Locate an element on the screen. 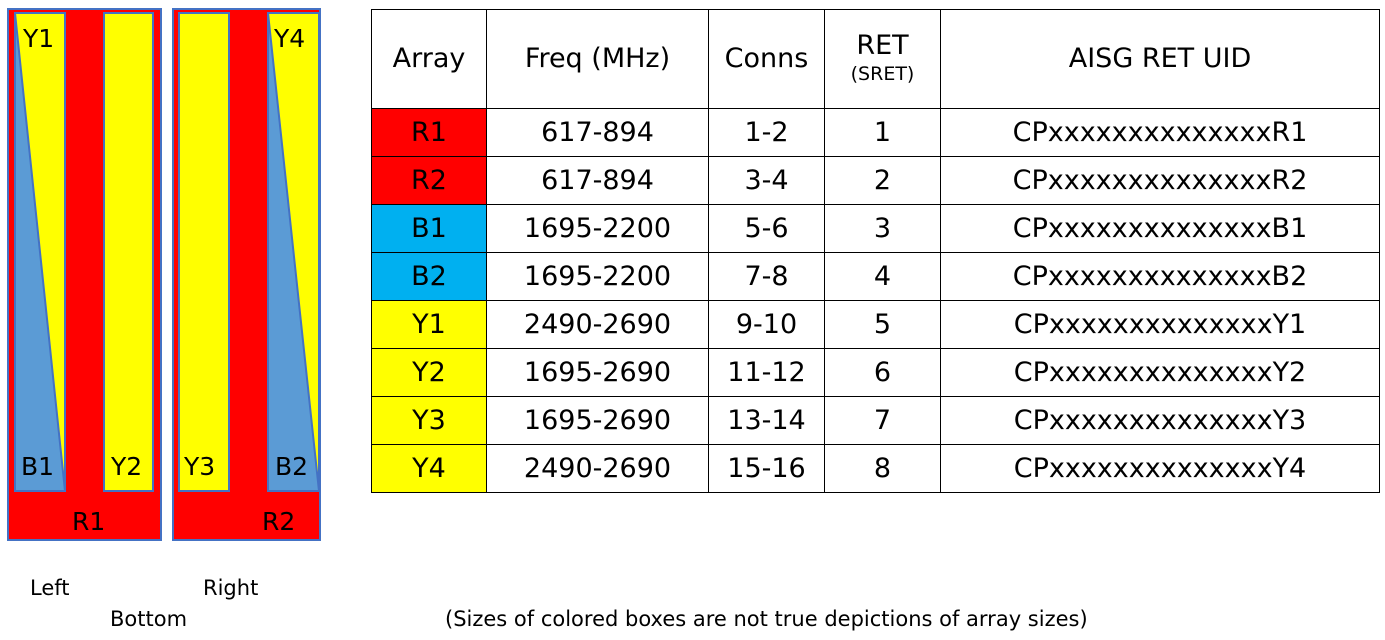  table-row: B1 1695-2200 5-6 3 CPxxxxxxxxxxxxxxB1 is located at coordinates (875, 228).